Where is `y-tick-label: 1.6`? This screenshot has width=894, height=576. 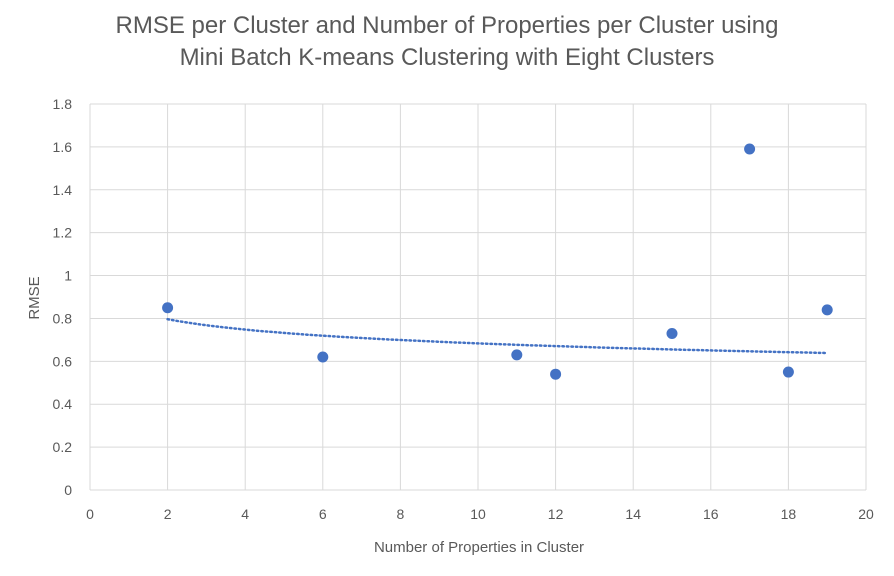
y-tick-label: 1.6 is located at coordinates (63, 147).